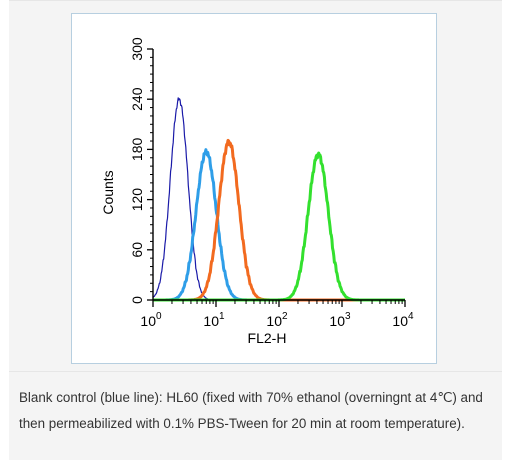  What do you see at coordinates (137, 49) in the screenshot?
I see `y-tick-label: 300` at bounding box center [137, 49].